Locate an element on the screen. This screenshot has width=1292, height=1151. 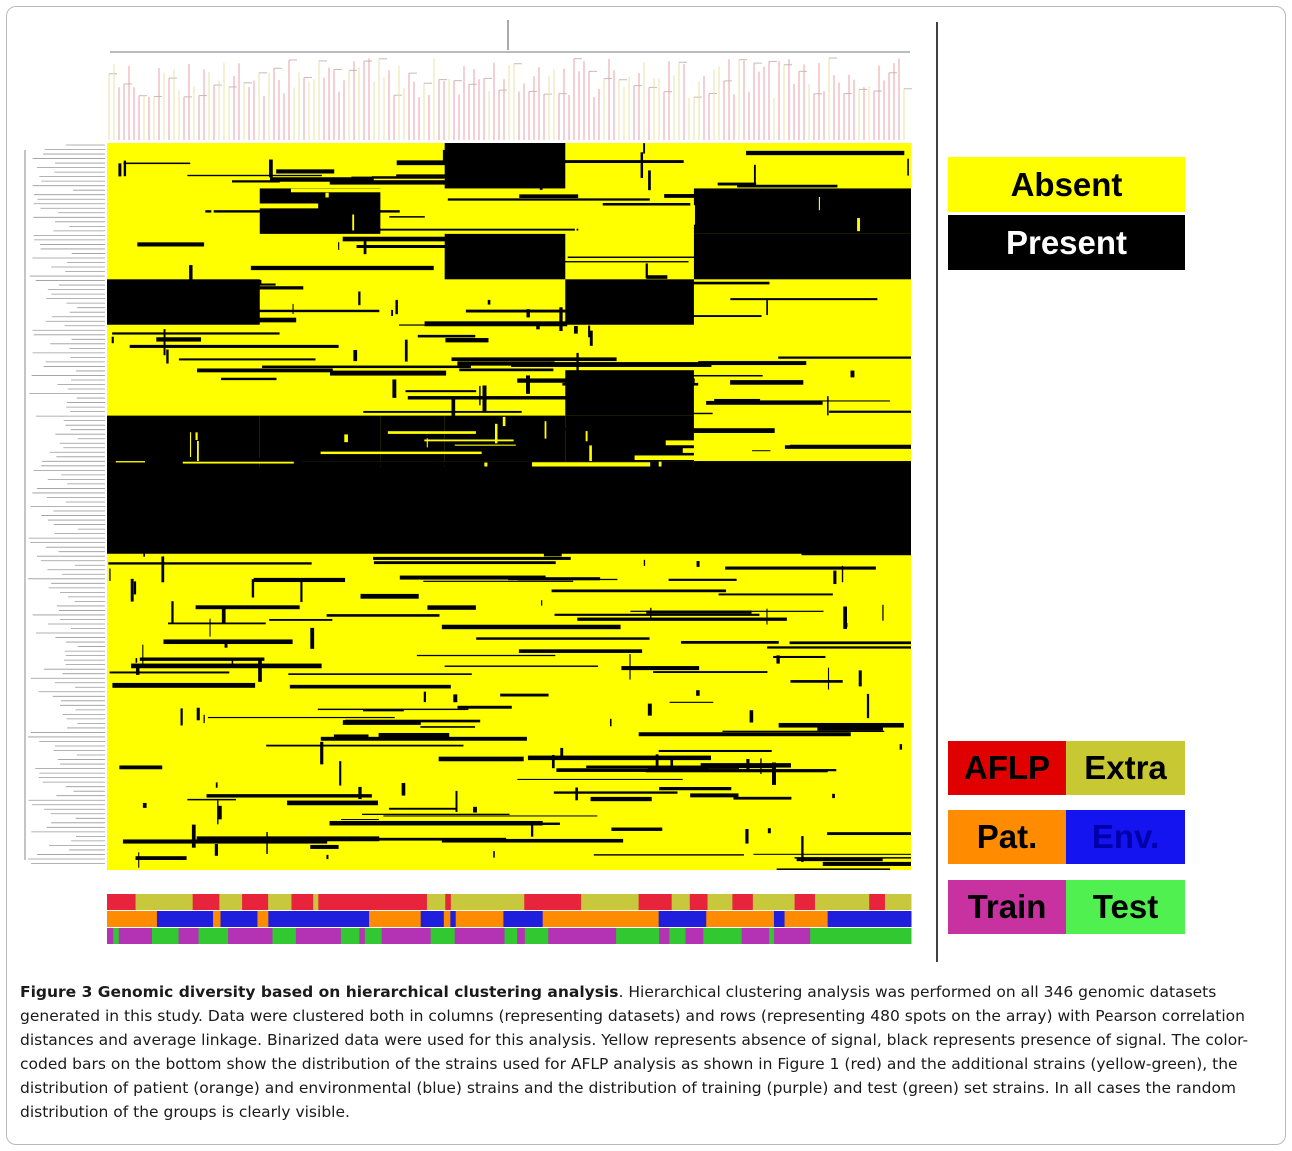
legend-test: Test is located at coordinates (1125, 907).